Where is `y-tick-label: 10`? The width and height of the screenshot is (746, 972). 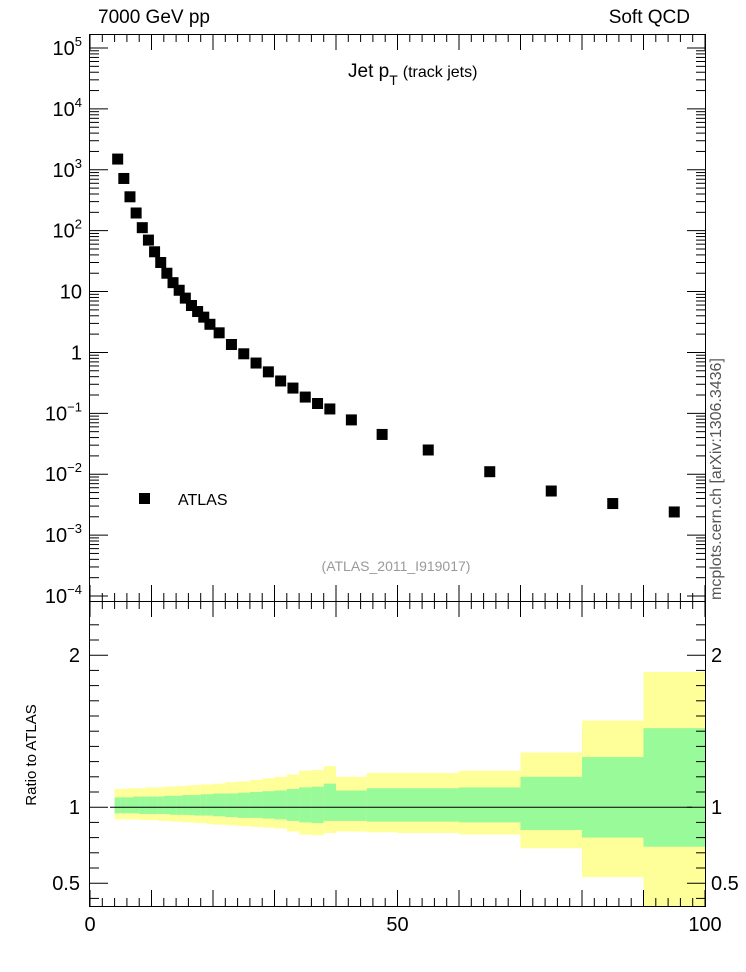 y-tick-label: 10 is located at coordinates (71, 293).